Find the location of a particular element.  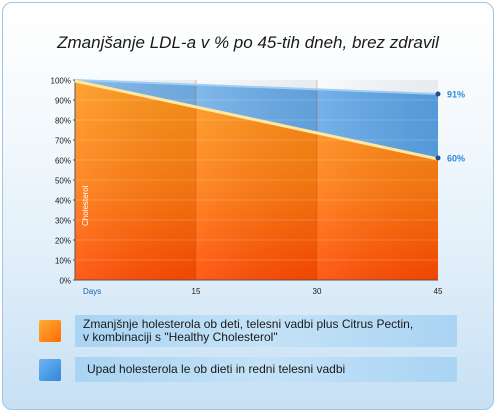

y-axis-label: Cholesterol is located at coordinates (85, 205).